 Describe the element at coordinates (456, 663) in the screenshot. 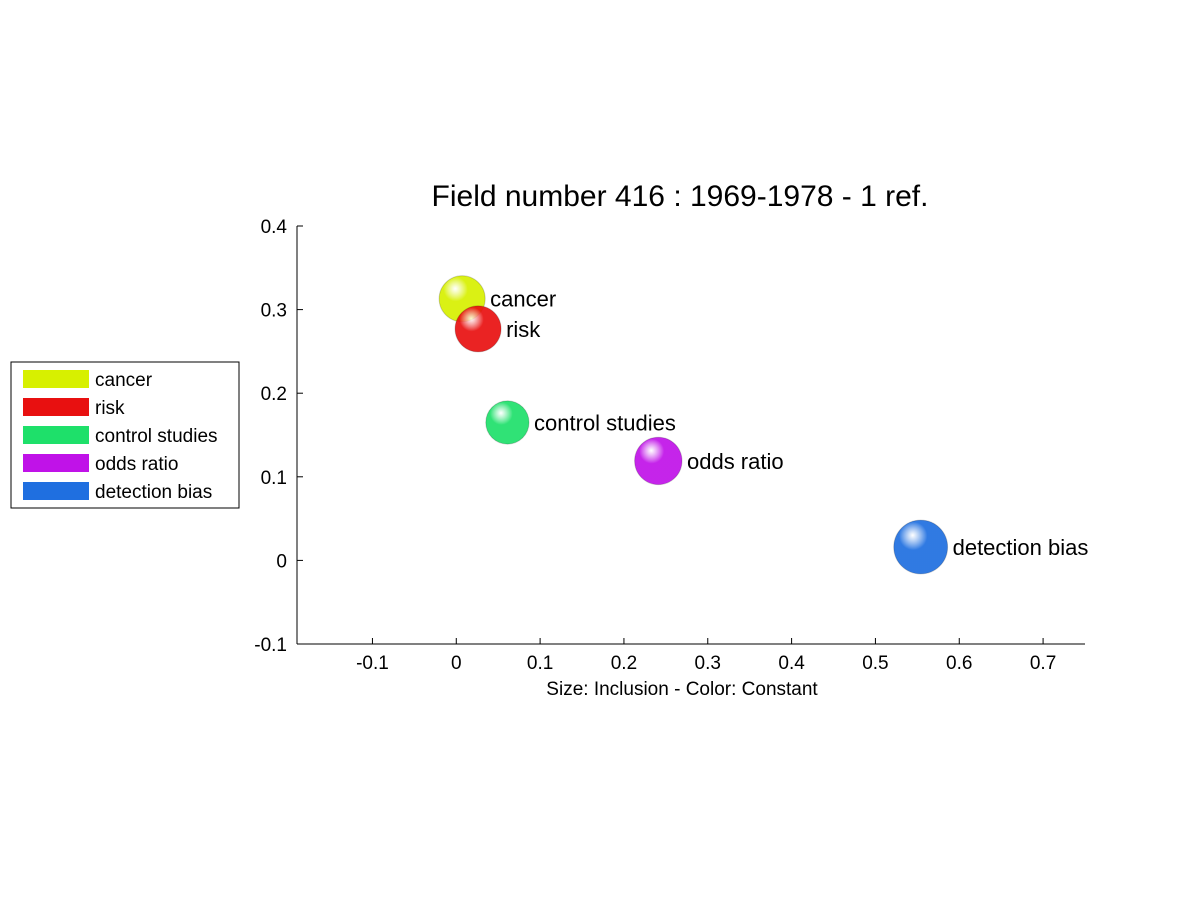

I see `x-tick-label: 0` at that location.